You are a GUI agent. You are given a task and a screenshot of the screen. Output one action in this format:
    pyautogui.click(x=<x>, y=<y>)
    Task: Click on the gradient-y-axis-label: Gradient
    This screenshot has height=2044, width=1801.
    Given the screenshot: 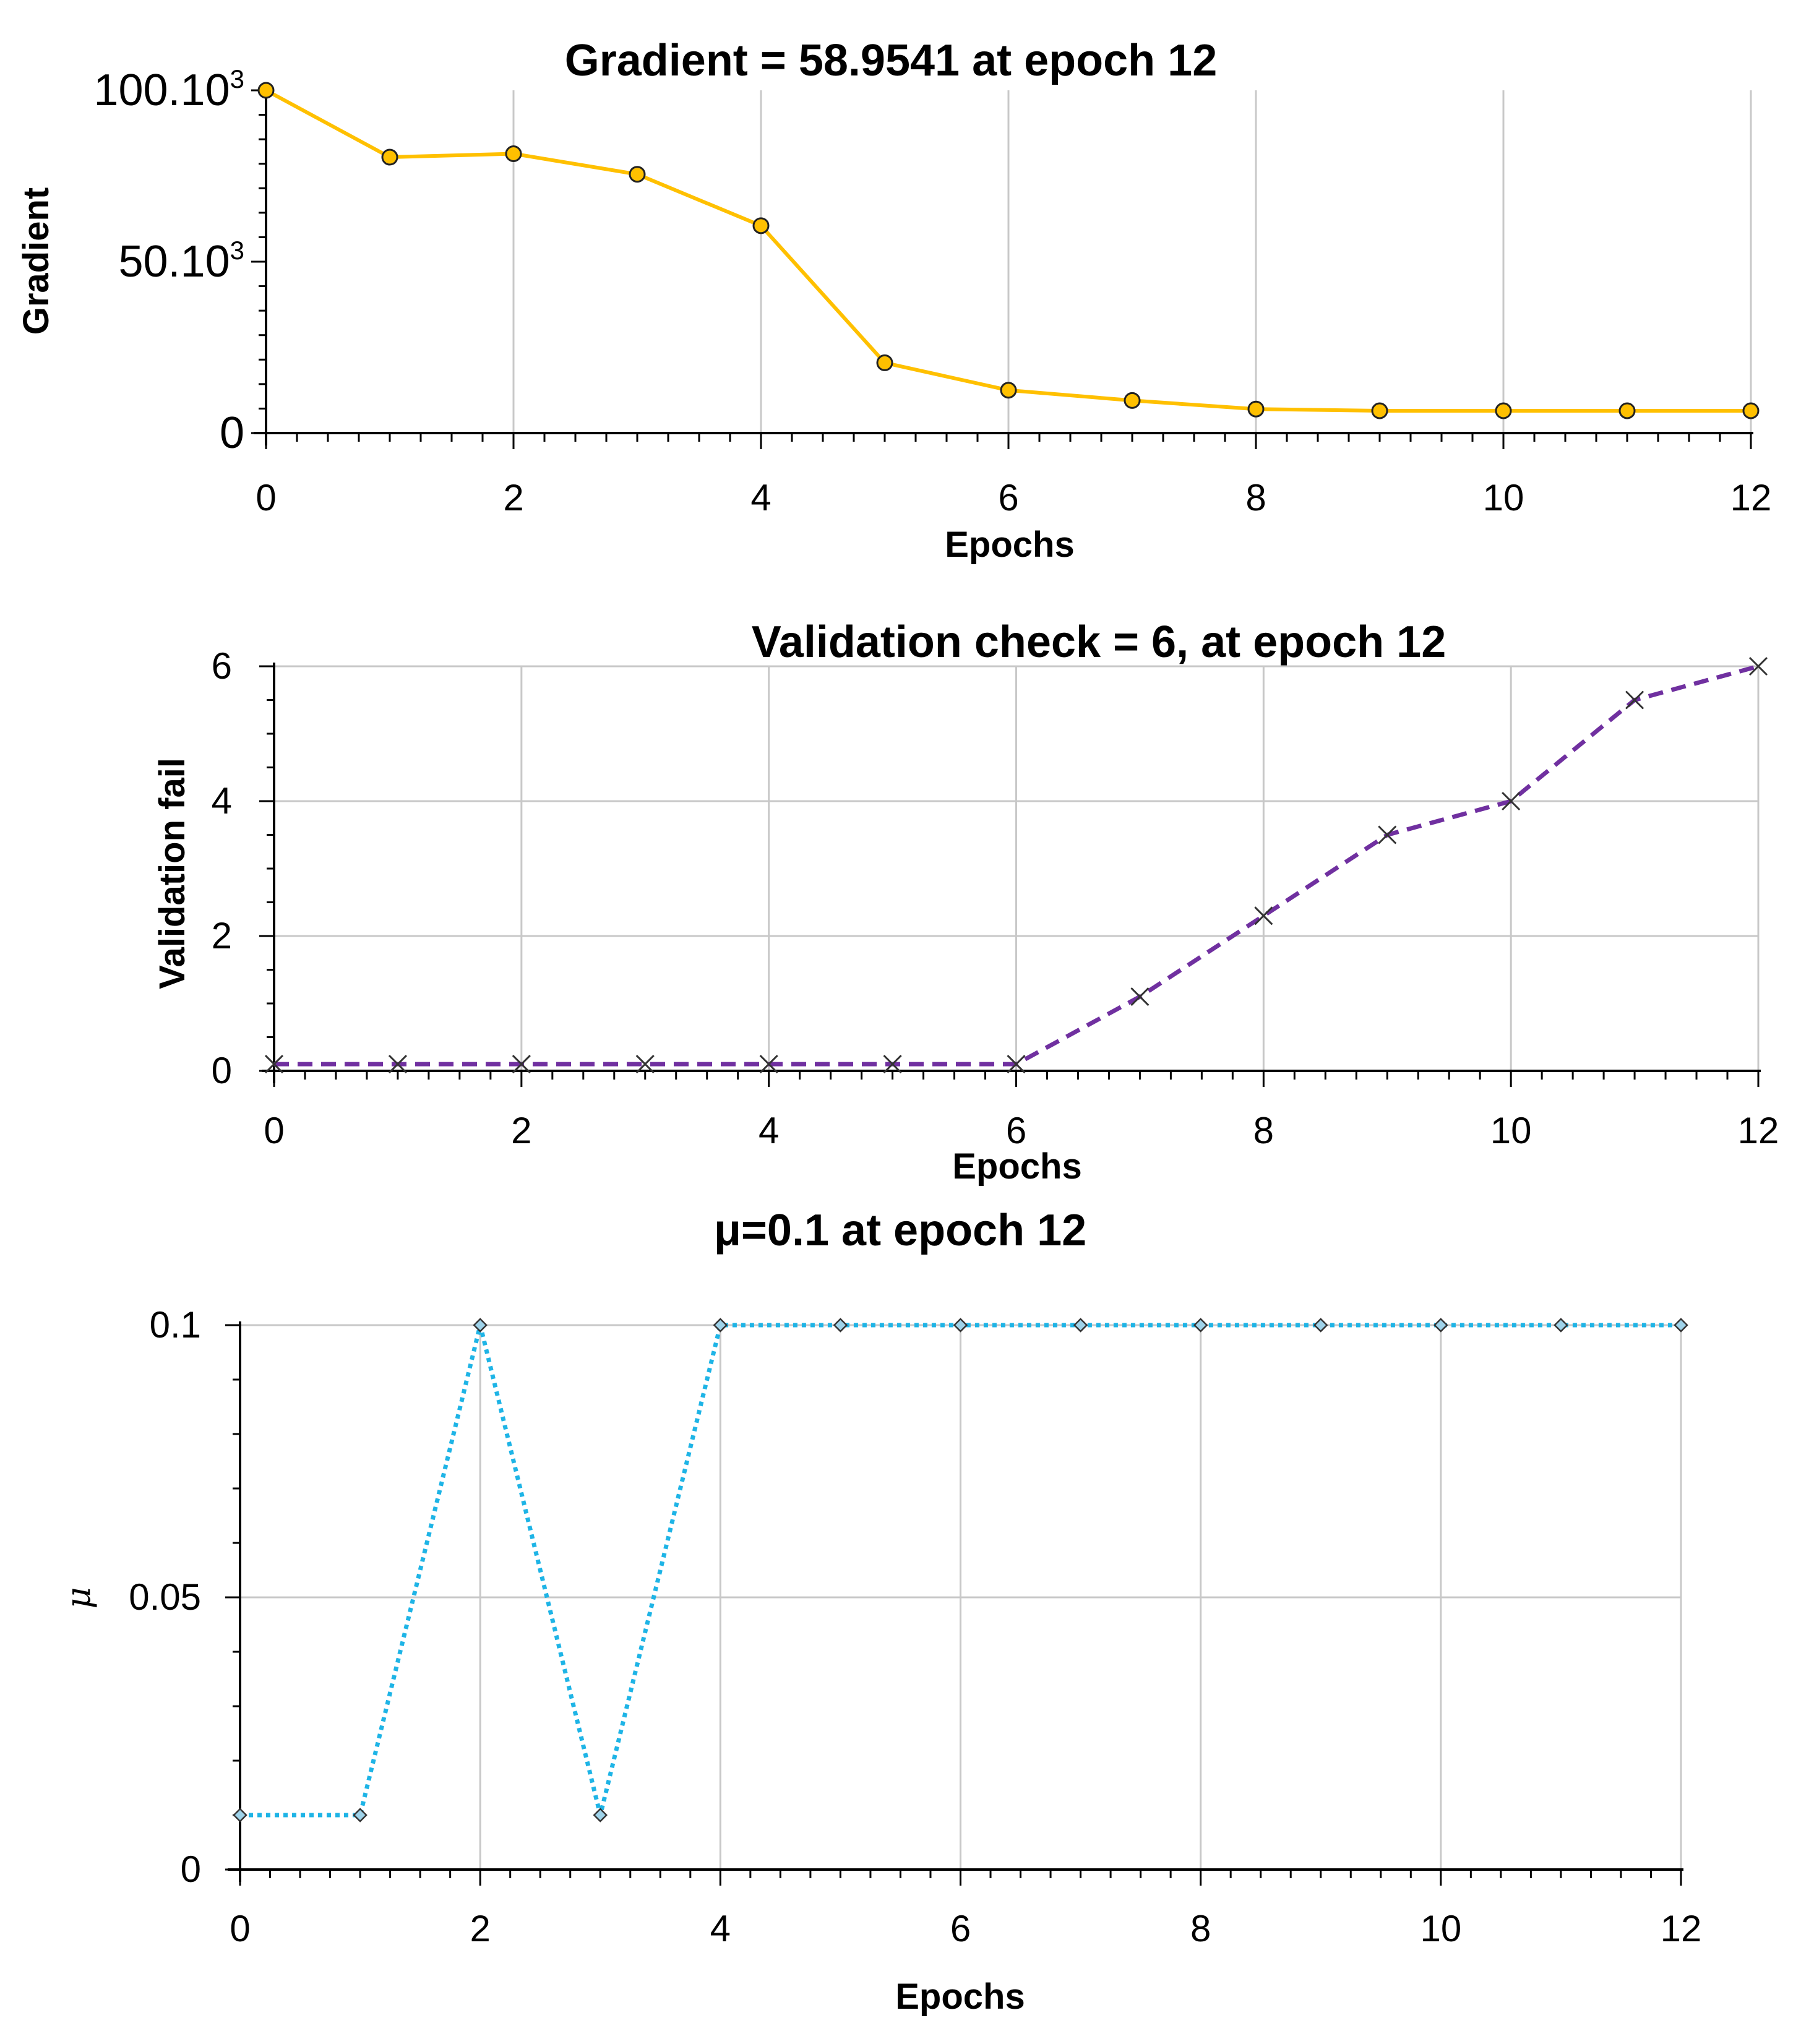 What is the action you would take?
    pyautogui.click(x=36, y=261)
    